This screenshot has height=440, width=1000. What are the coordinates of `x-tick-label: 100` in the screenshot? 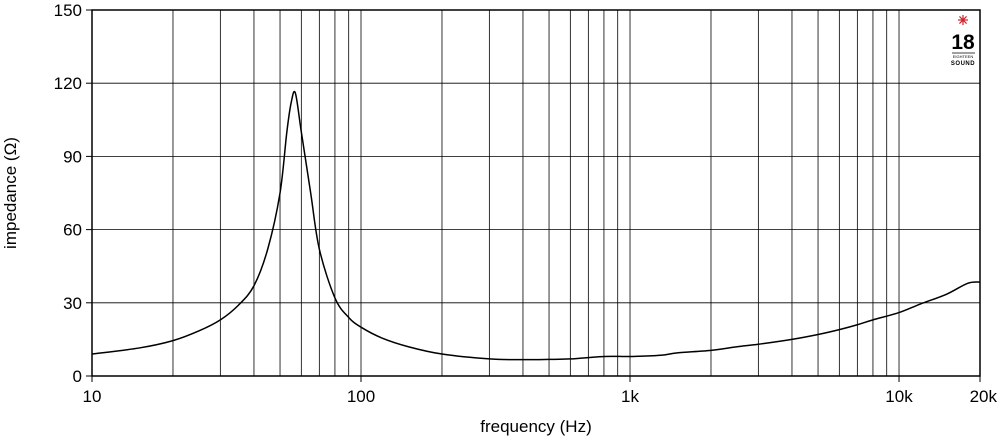 It's located at (361, 396).